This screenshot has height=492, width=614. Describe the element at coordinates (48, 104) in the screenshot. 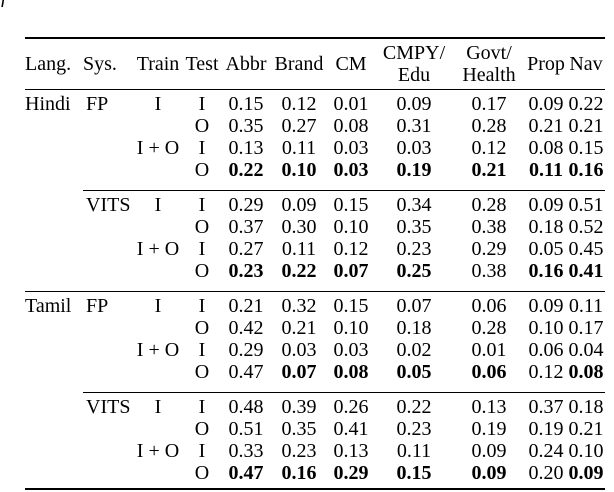

I see `cell-lang: Hindi` at that location.